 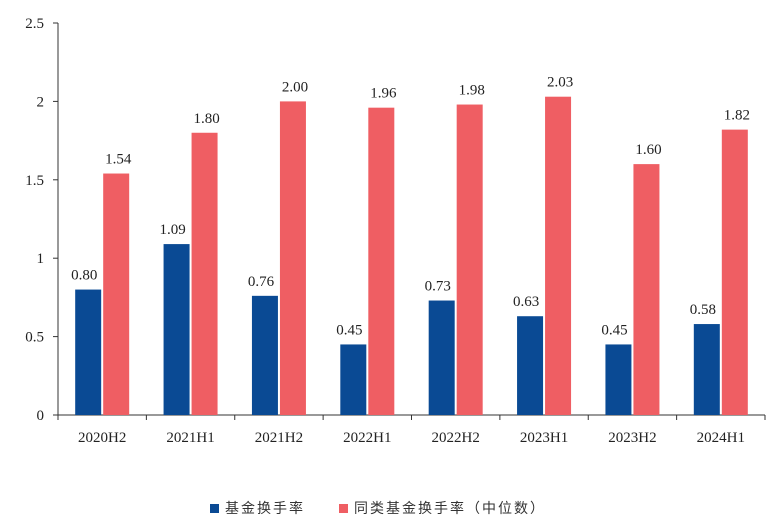 I want to click on x-tick-label: 2021H2, so click(x=279, y=438).